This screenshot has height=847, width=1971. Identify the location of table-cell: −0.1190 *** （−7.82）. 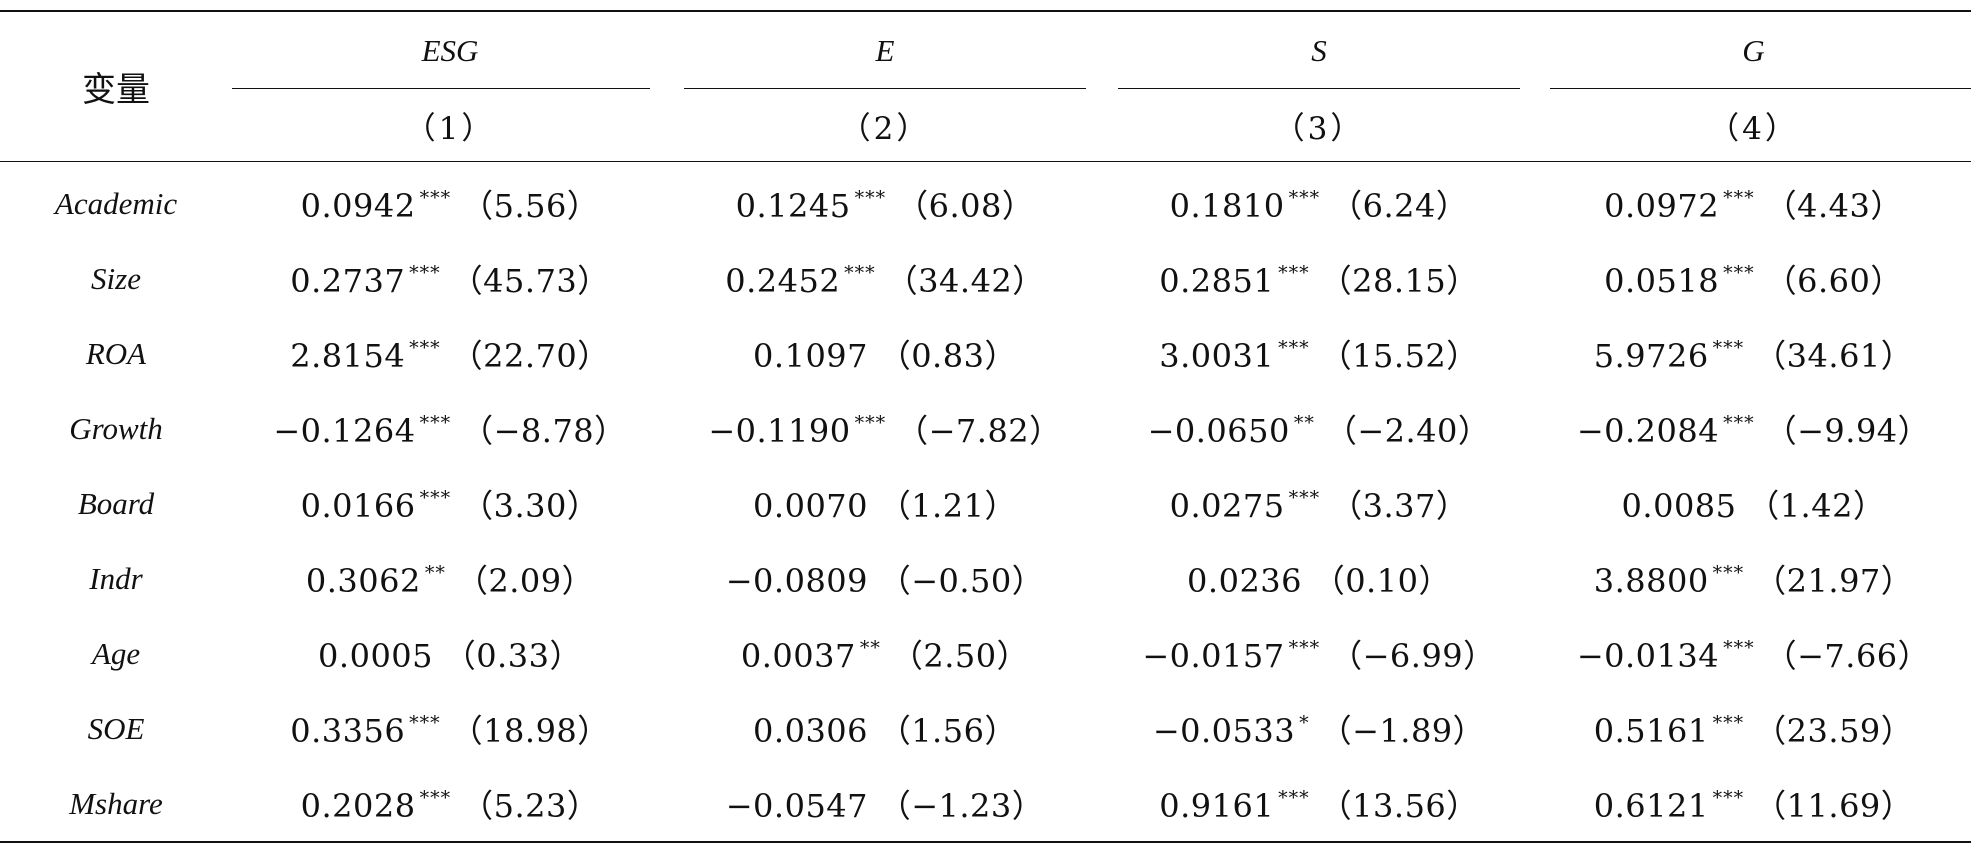
(885, 428).